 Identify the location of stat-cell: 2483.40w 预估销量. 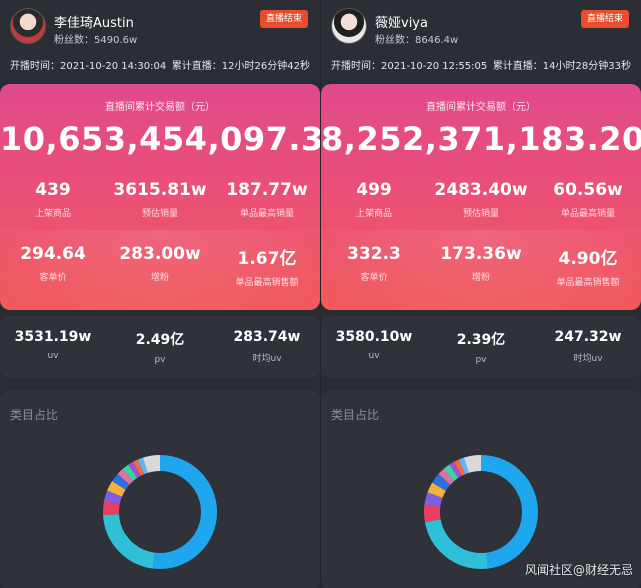
(481, 199).